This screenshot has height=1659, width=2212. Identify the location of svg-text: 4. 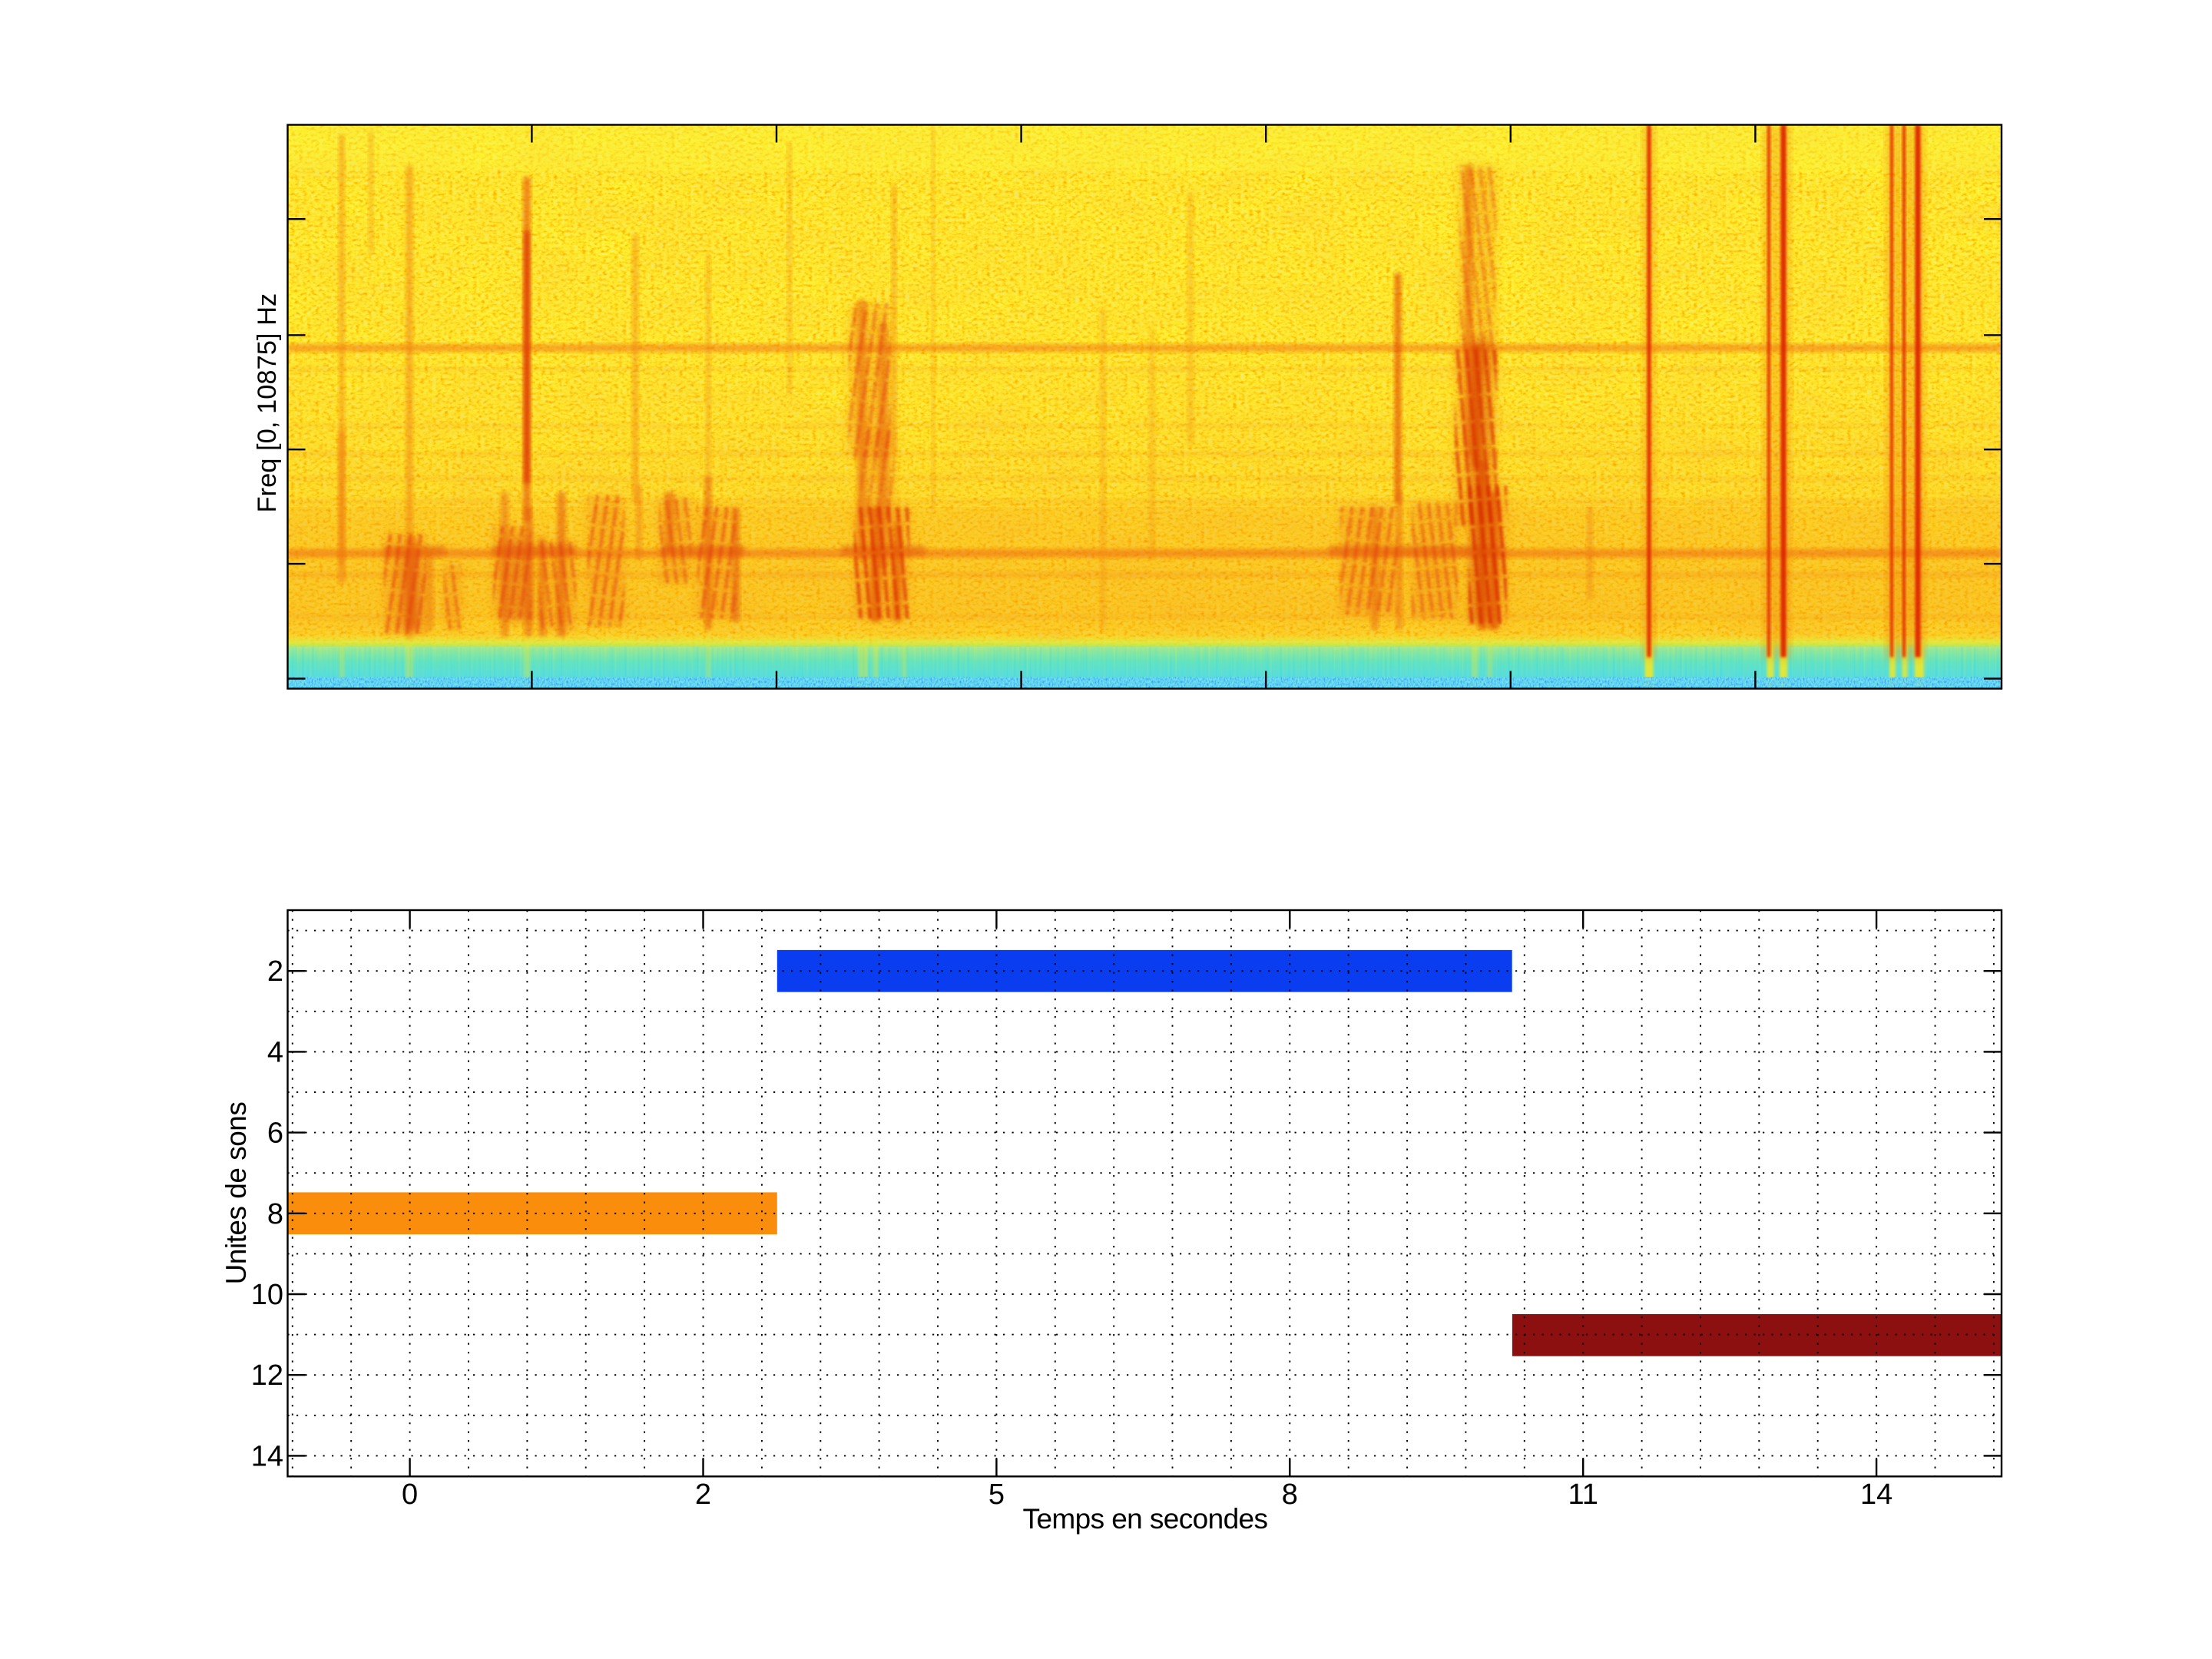
(275, 1052).